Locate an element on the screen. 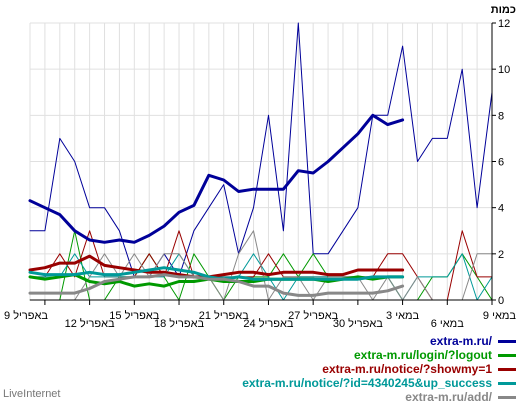 The image size is (520, 405). y-tick-label: 4 is located at coordinates (501, 209).